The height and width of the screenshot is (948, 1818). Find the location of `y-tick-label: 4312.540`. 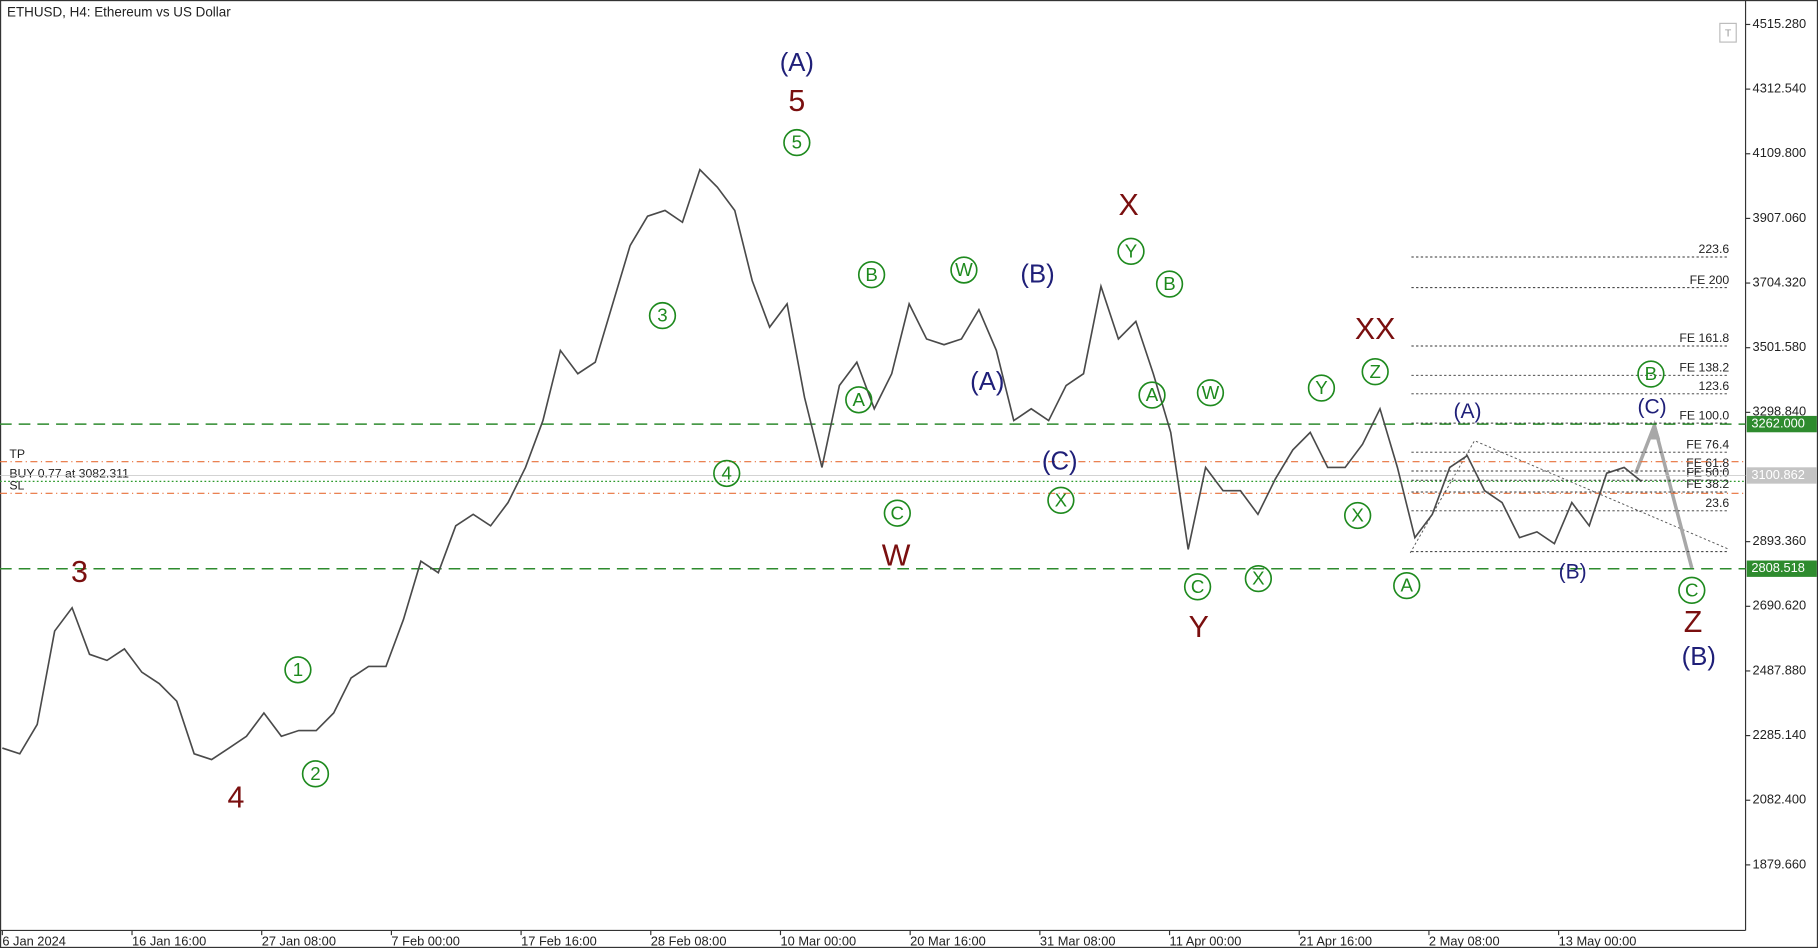

y-tick-label: 4312.540 is located at coordinates (1780, 88).